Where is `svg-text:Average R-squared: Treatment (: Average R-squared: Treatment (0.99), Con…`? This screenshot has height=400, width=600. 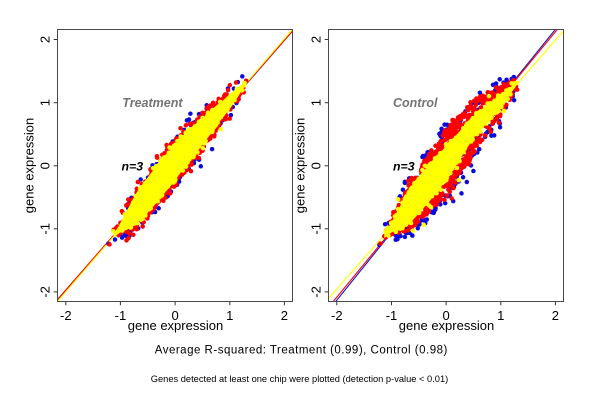
svg-text:Average R-squared: Treatment (: Average R-squared: Treatment (0.99), Con… is located at coordinates (301, 351).